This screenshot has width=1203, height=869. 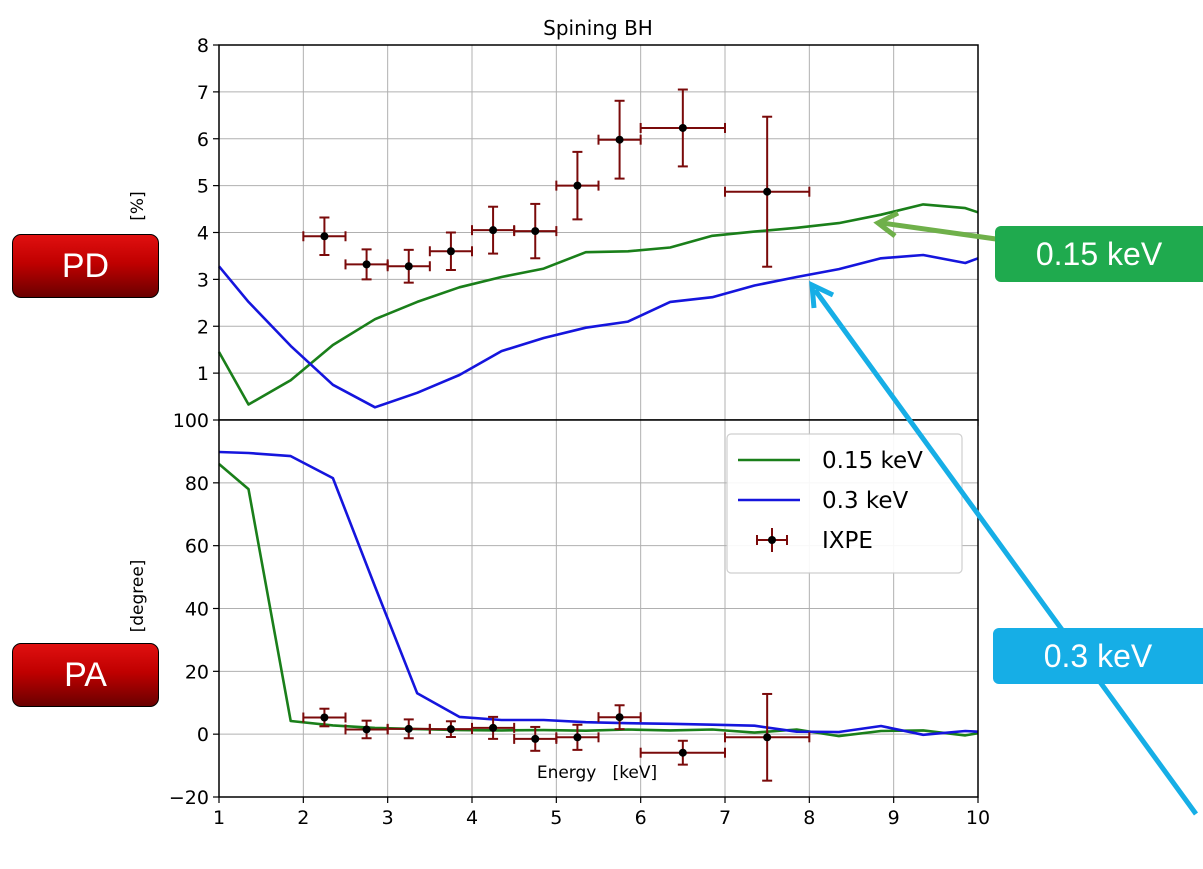 What do you see at coordinates (203, 374) in the screenshot?
I see `ytick-label-1: 1` at bounding box center [203, 374].